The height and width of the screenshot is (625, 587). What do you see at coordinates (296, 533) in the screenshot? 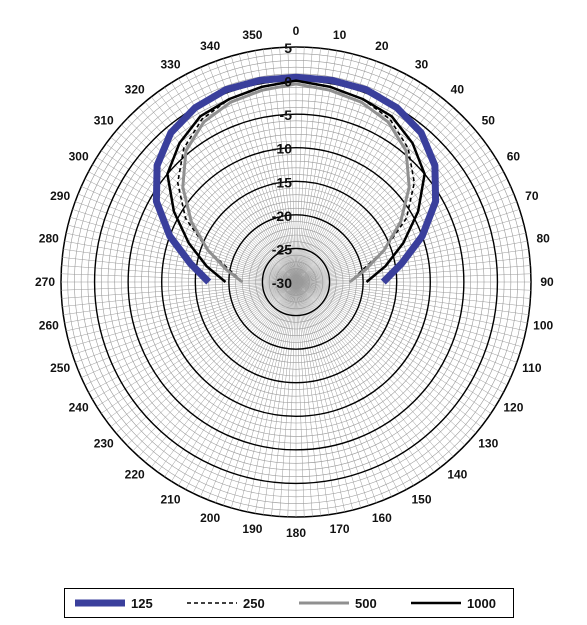
I see `angle-tick-label: 180` at bounding box center [296, 533].